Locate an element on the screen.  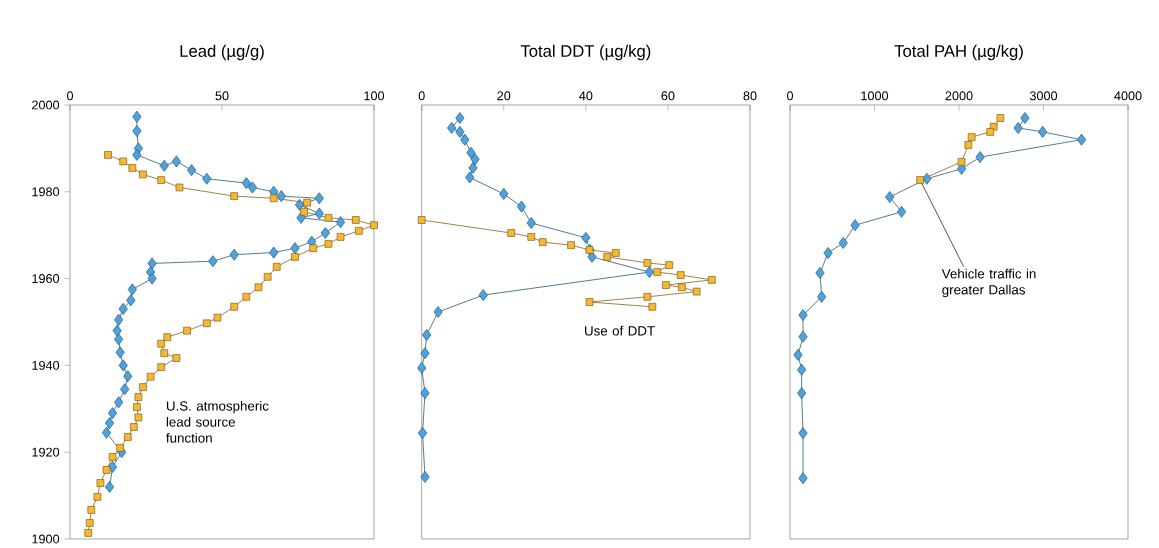
x-tick-label: 1000 is located at coordinates (875, 96).